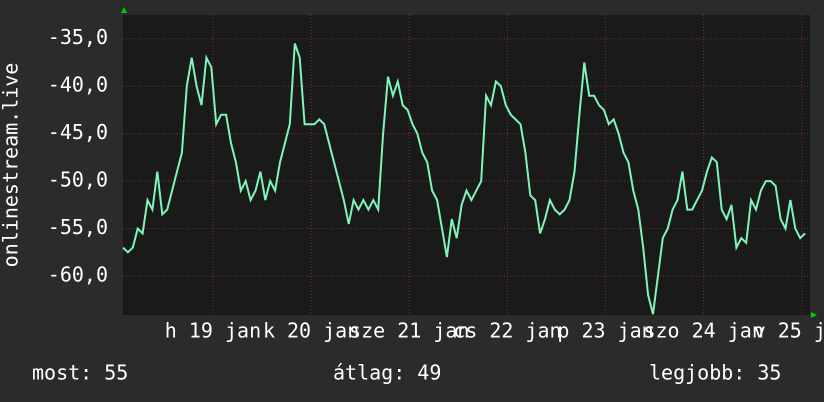  I want to click on x-tick-label: sze 21 jan, so click(409, 331).